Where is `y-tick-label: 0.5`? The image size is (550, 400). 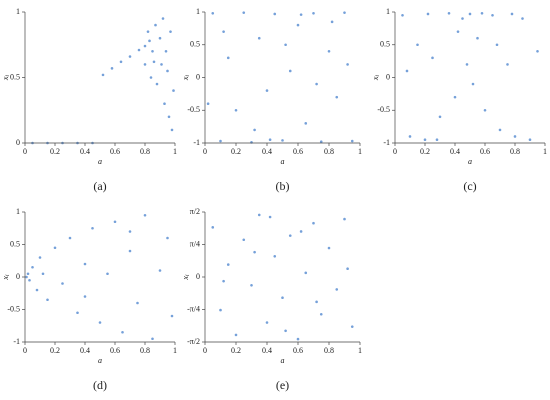
y-tick-label: 0.5 is located at coordinates (15, 76).